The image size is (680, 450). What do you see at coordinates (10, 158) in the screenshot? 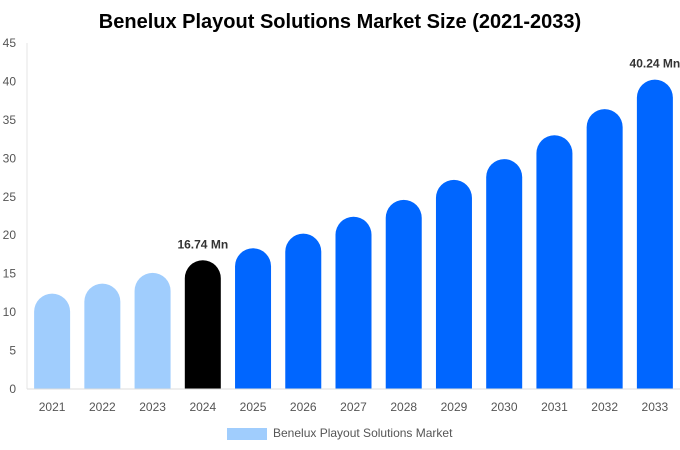
I see `y-tick-label: 30` at bounding box center [10, 158].